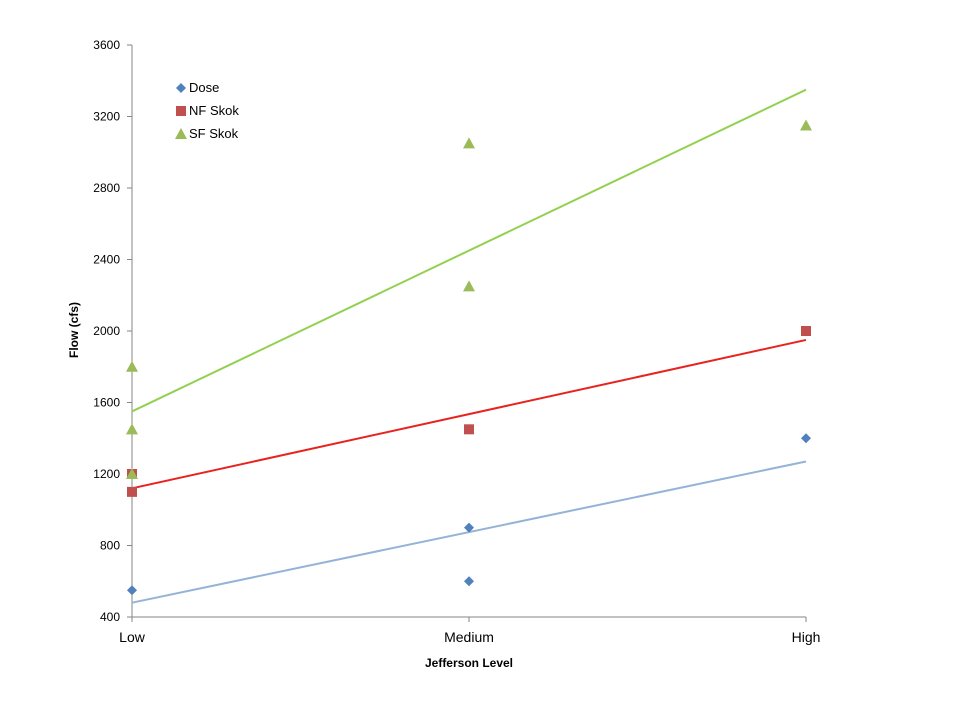 The image size is (960, 725). What do you see at coordinates (469, 663) in the screenshot?
I see `x-axis-title: Jefferson Level` at bounding box center [469, 663].